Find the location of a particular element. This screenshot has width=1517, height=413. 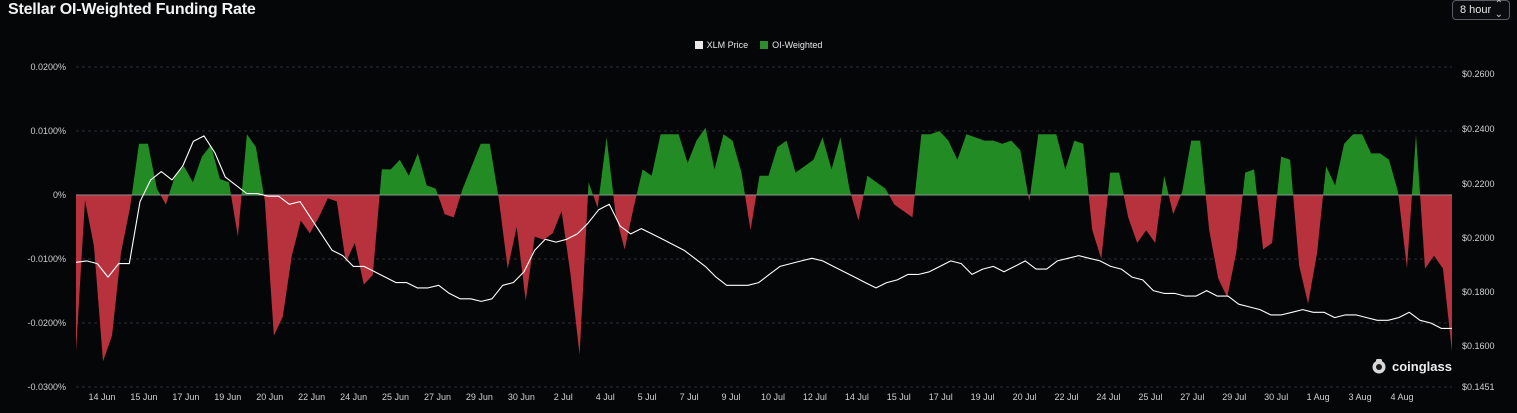

legend-item-xlm-price: XLM Price is located at coordinates (721, 45).